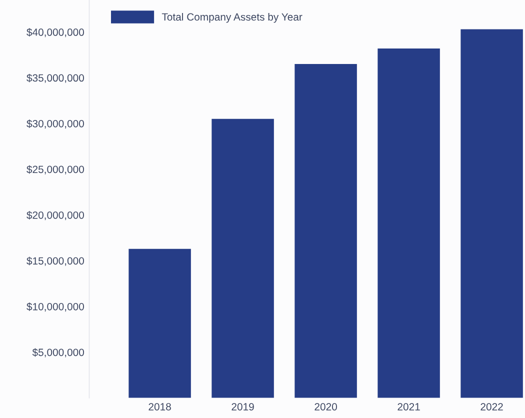  Describe the element at coordinates (325, 406) in the screenshot. I see `x-tick-label: 2020` at that location.